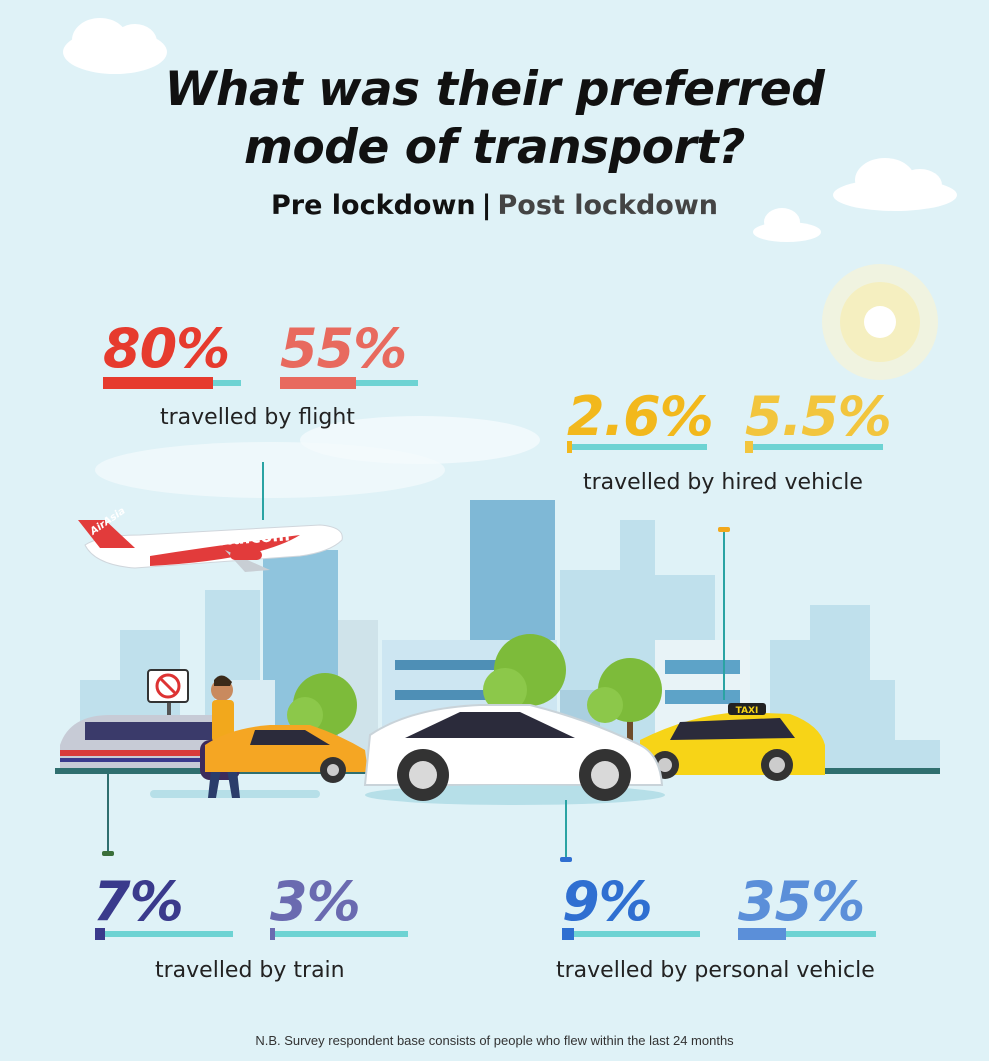 This screenshot has width=989, height=1061. What do you see at coordinates (801, 901) in the screenshot?
I see `personal-post-value: 35%` at bounding box center [801, 901].